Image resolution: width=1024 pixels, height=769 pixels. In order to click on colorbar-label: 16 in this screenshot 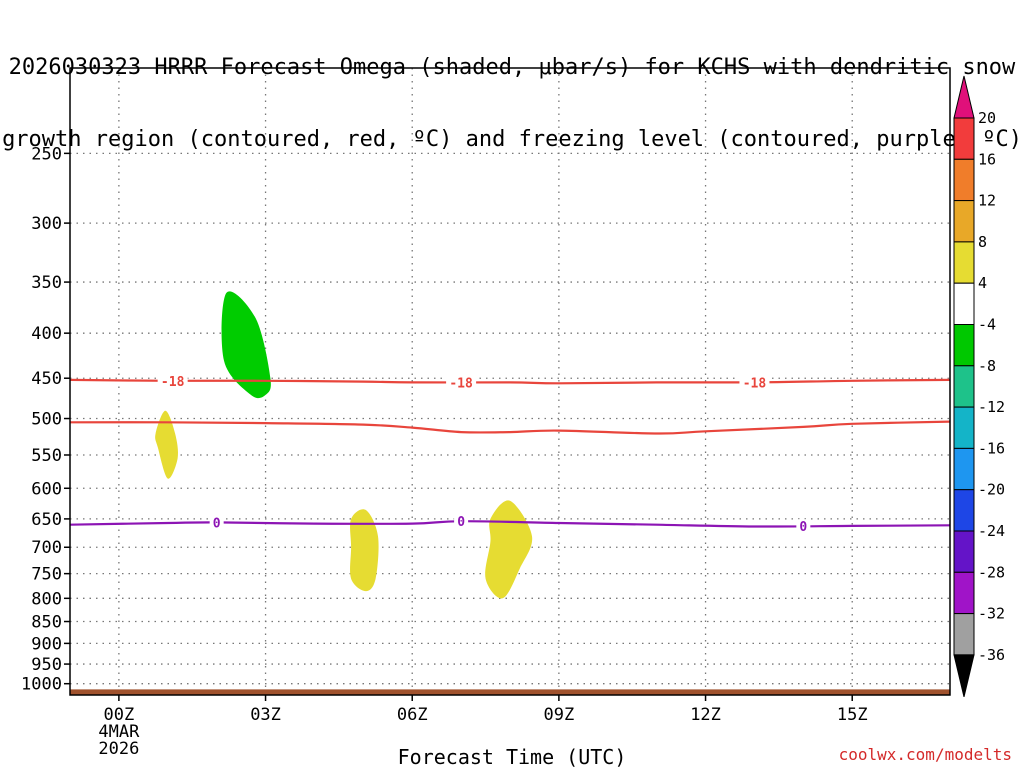, I will do `click(987, 159)`.